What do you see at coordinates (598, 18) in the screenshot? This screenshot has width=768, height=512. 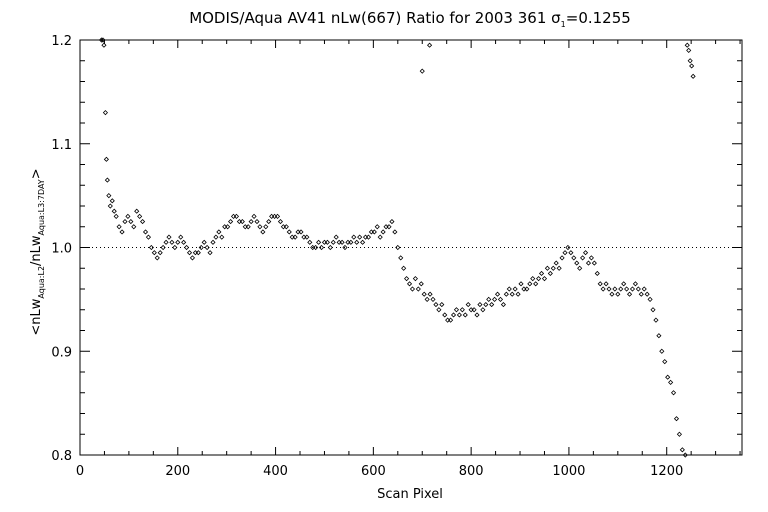 I see `chart-title-sigma-value: =0.1255` at bounding box center [598, 18].